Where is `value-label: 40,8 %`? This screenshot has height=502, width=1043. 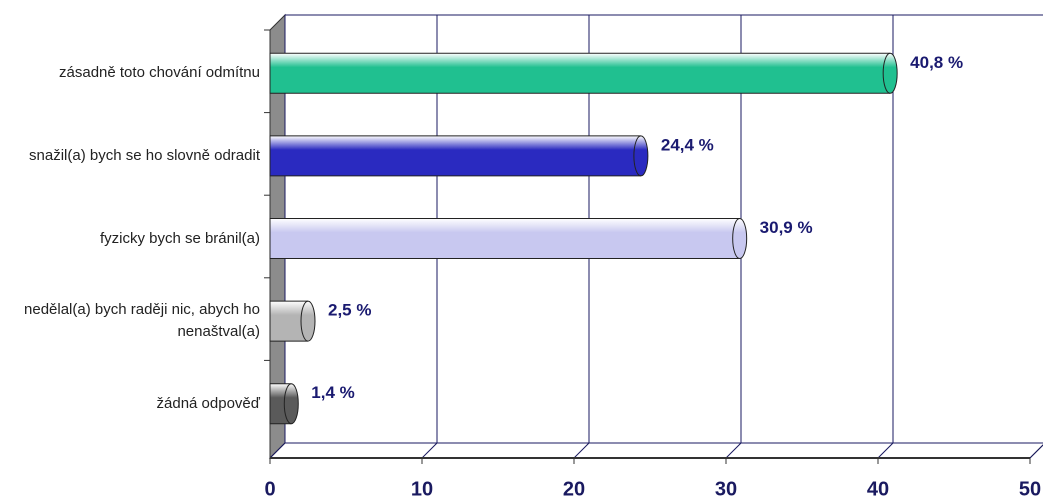 value-label: 40,8 % is located at coordinates (936, 62).